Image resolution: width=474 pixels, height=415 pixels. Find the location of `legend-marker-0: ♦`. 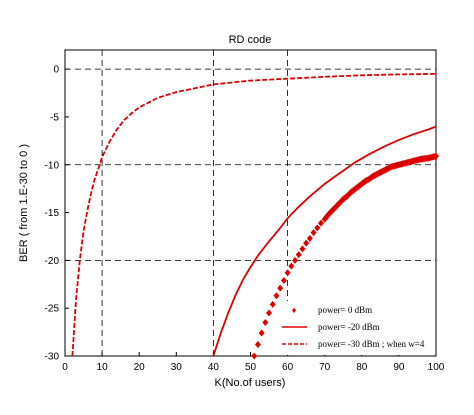

legend-marker-0: ♦ is located at coordinates (294, 310).